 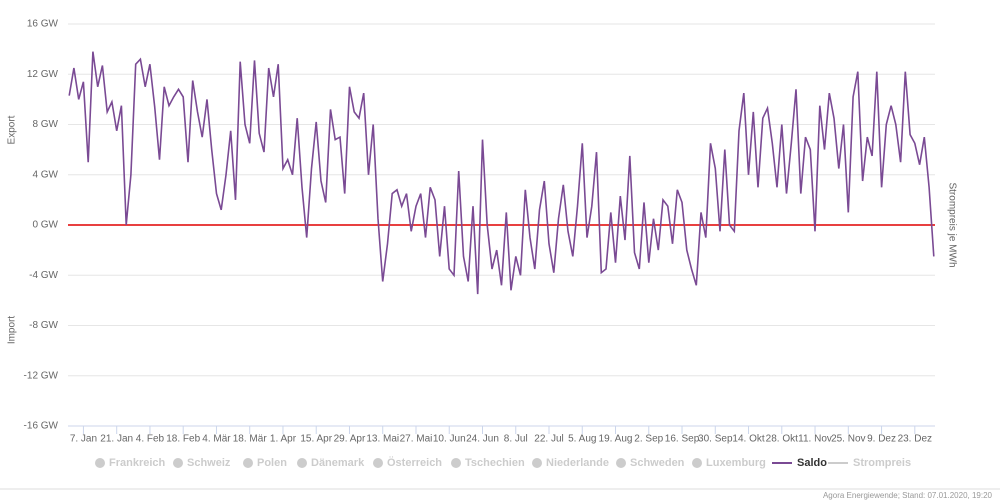 I want to click on x-tick-label: 10. Jun, so click(x=449, y=439).